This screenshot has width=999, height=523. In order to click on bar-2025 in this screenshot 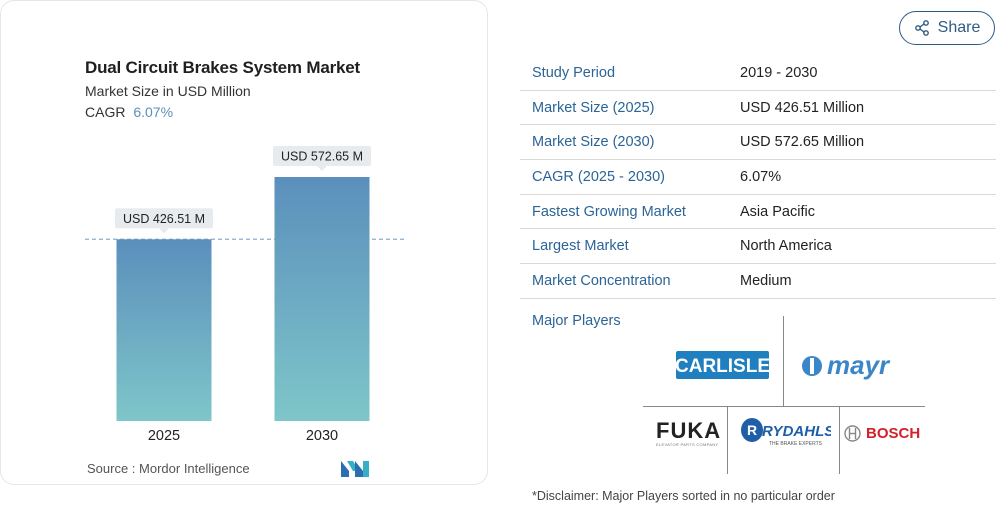, I will do `click(164, 330)`.